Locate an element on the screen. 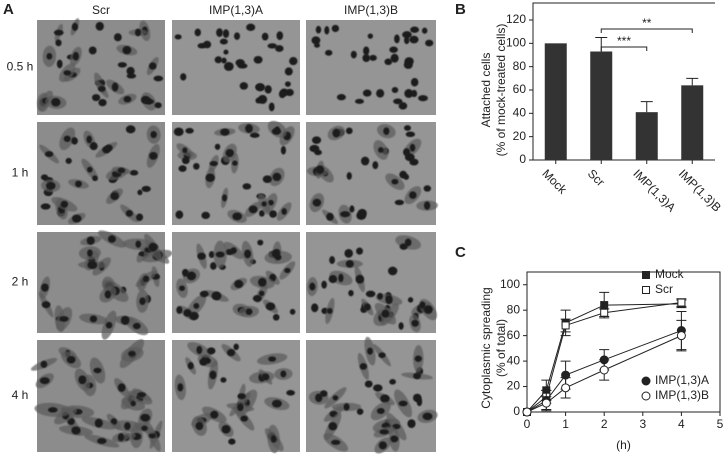  legend-label: IMP(1,3)A is located at coordinates (682, 380).